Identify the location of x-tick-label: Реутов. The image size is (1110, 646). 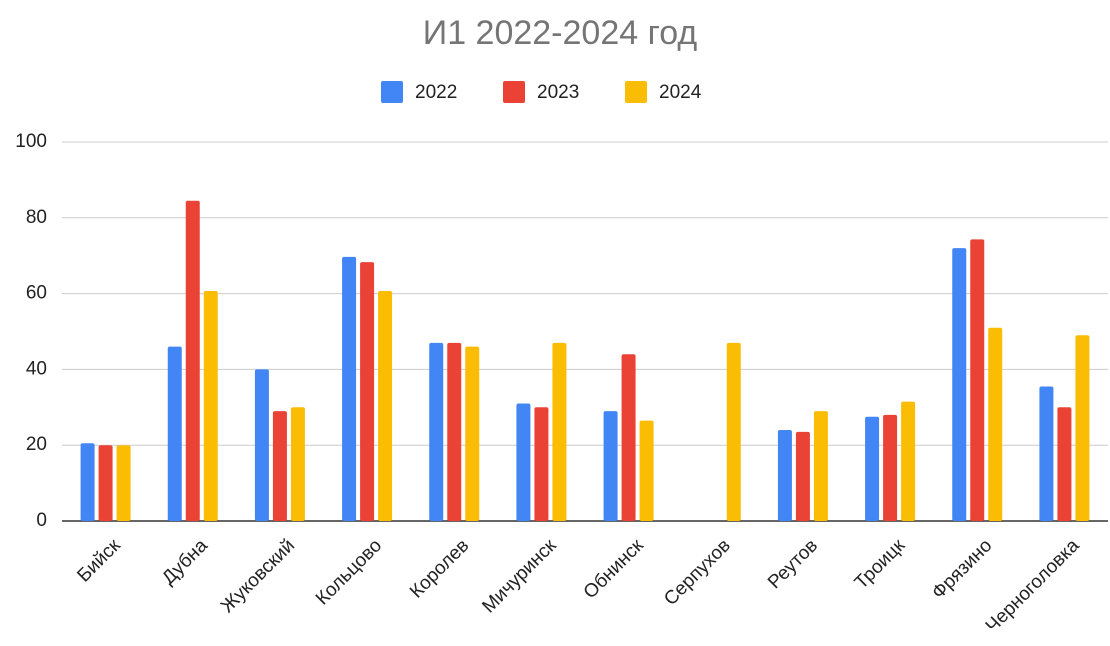
(793, 564).